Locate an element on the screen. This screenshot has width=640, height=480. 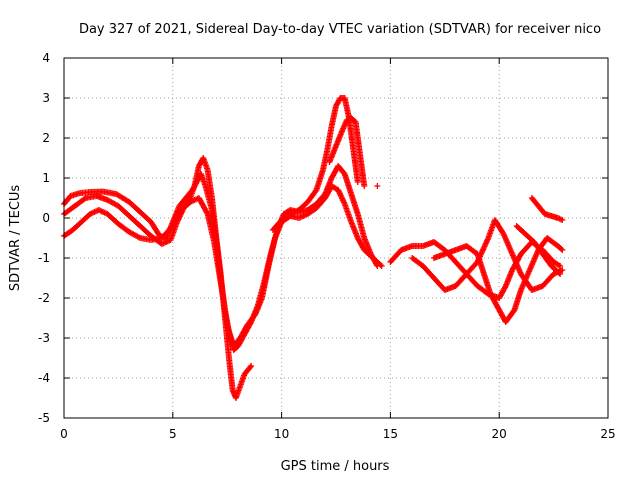
y-tick-label: -4 is located at coordinates (44, 378).